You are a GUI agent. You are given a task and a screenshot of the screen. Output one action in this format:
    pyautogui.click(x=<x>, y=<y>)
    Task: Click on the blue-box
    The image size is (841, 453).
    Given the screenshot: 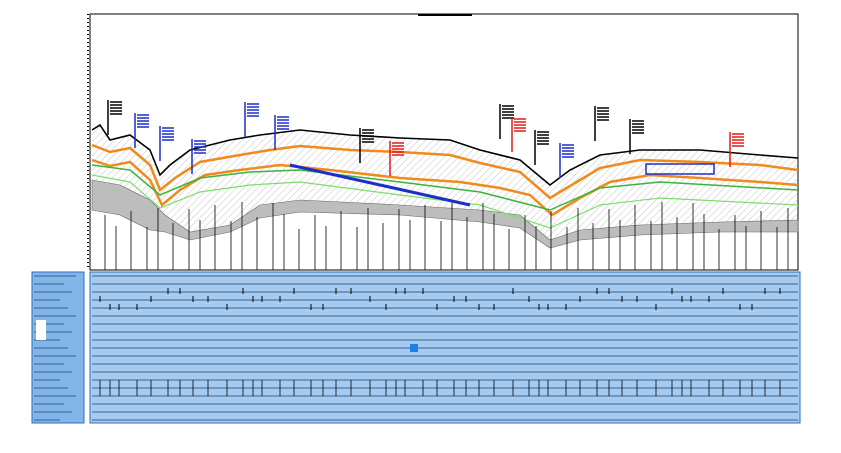 What is the action you would take?
    pyautogui.click(x=680, y=169)
    